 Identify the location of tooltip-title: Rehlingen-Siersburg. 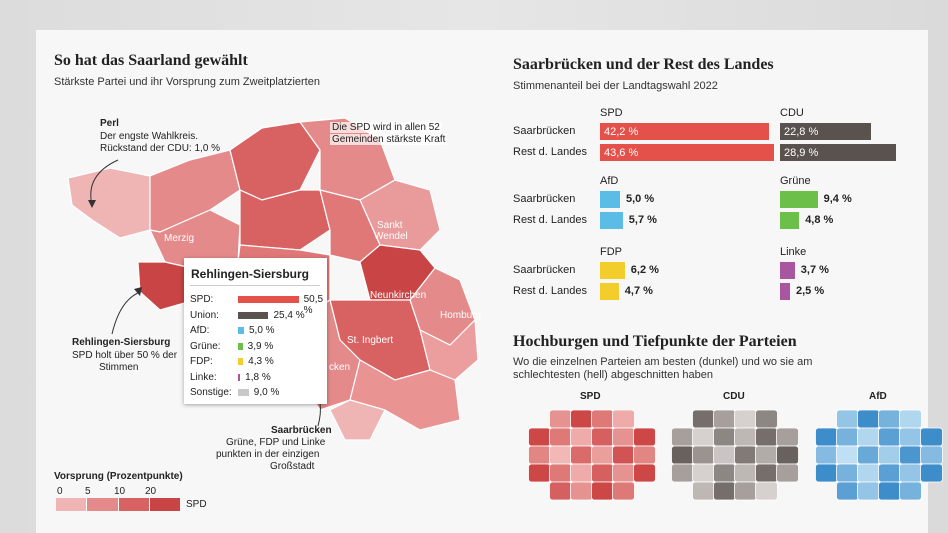
(250, 274).